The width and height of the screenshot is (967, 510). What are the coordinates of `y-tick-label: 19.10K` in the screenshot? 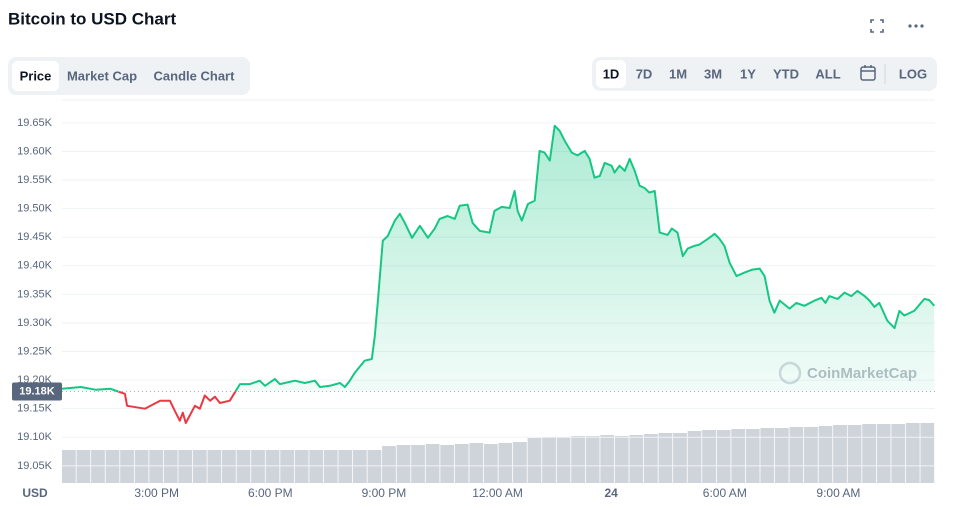 It's located at (35, 437).